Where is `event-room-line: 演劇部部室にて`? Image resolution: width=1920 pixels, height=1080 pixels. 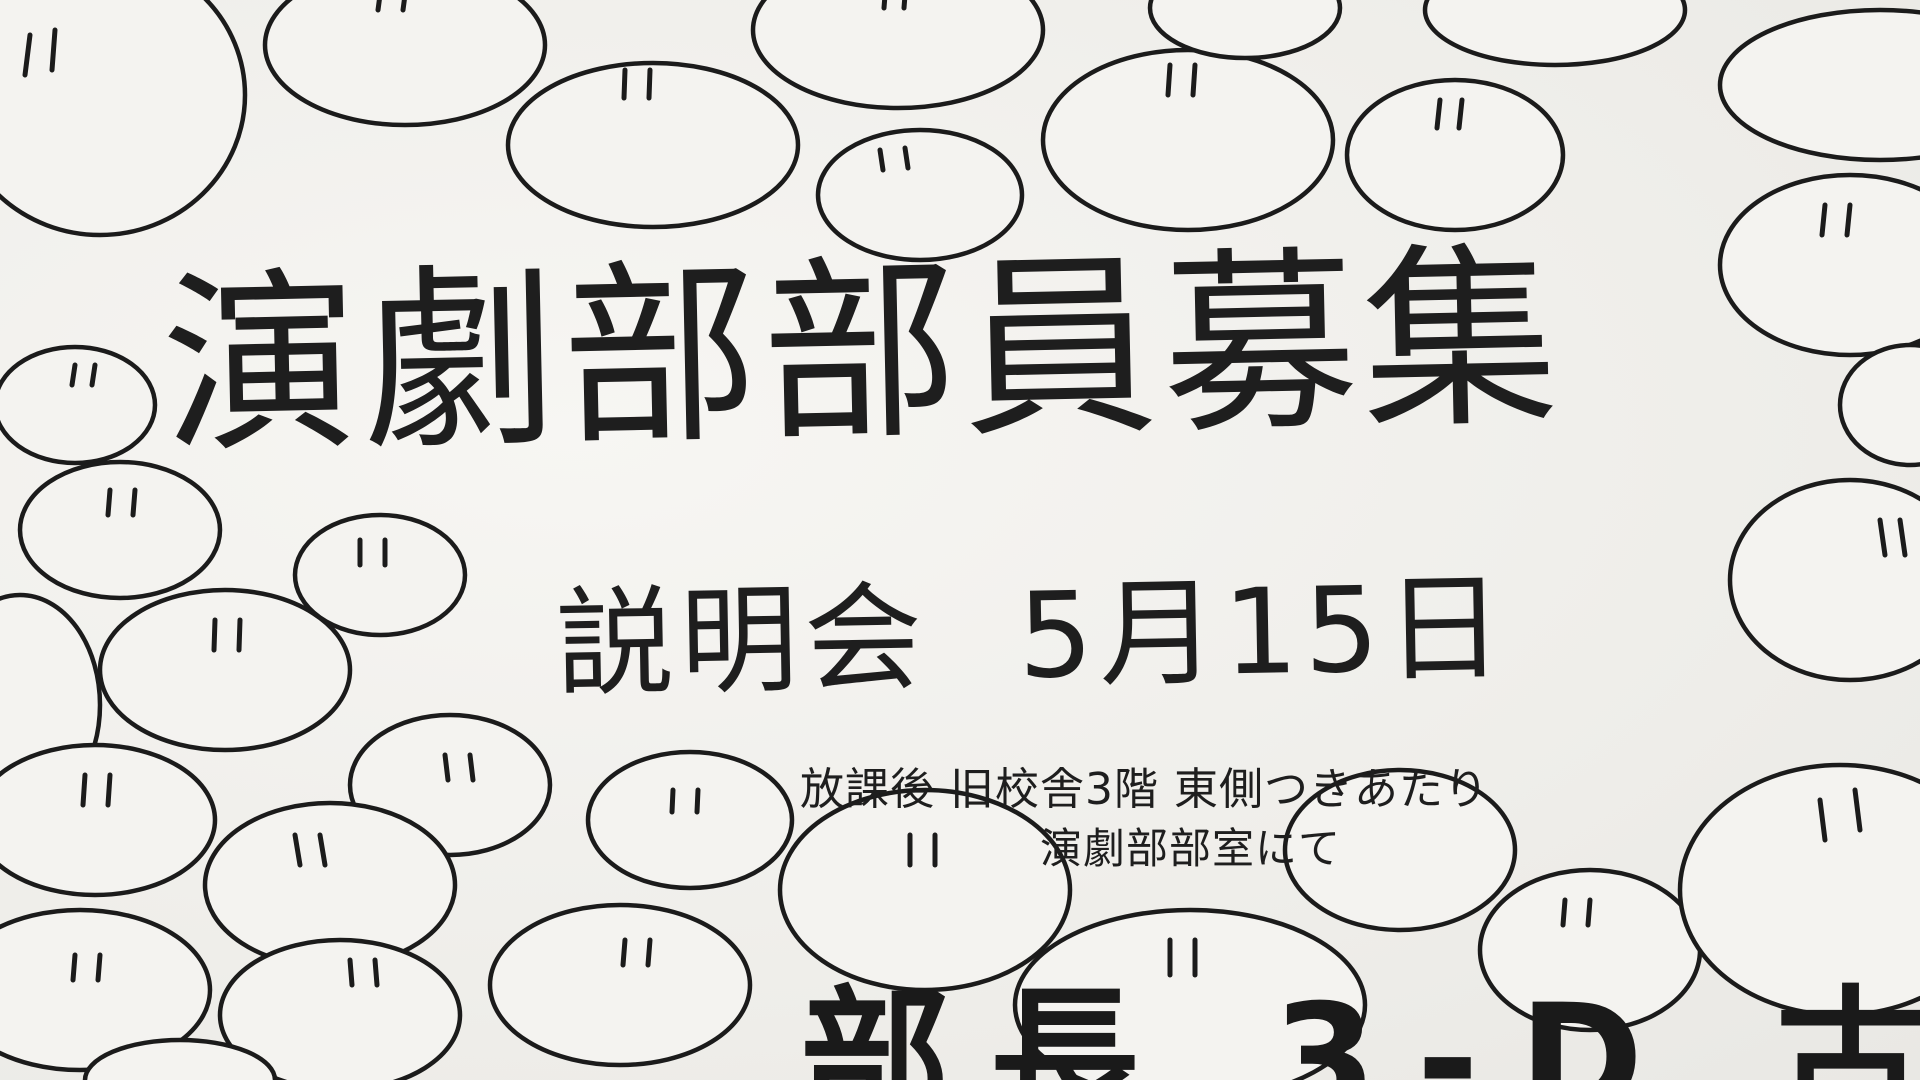 event-room-line: 演劇部部室にて is located at coordinates (1191, 848).